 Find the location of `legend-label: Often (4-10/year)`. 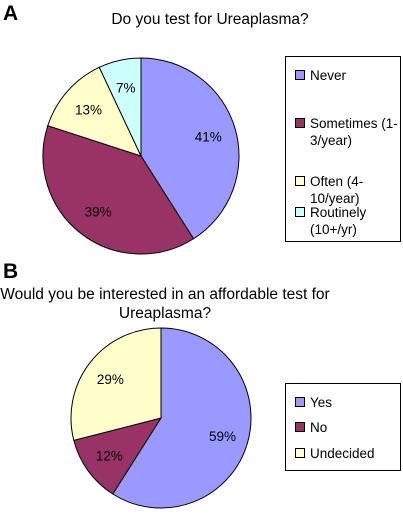

legend-label: Often (4-10/year) is located at coordinates (337, 190).